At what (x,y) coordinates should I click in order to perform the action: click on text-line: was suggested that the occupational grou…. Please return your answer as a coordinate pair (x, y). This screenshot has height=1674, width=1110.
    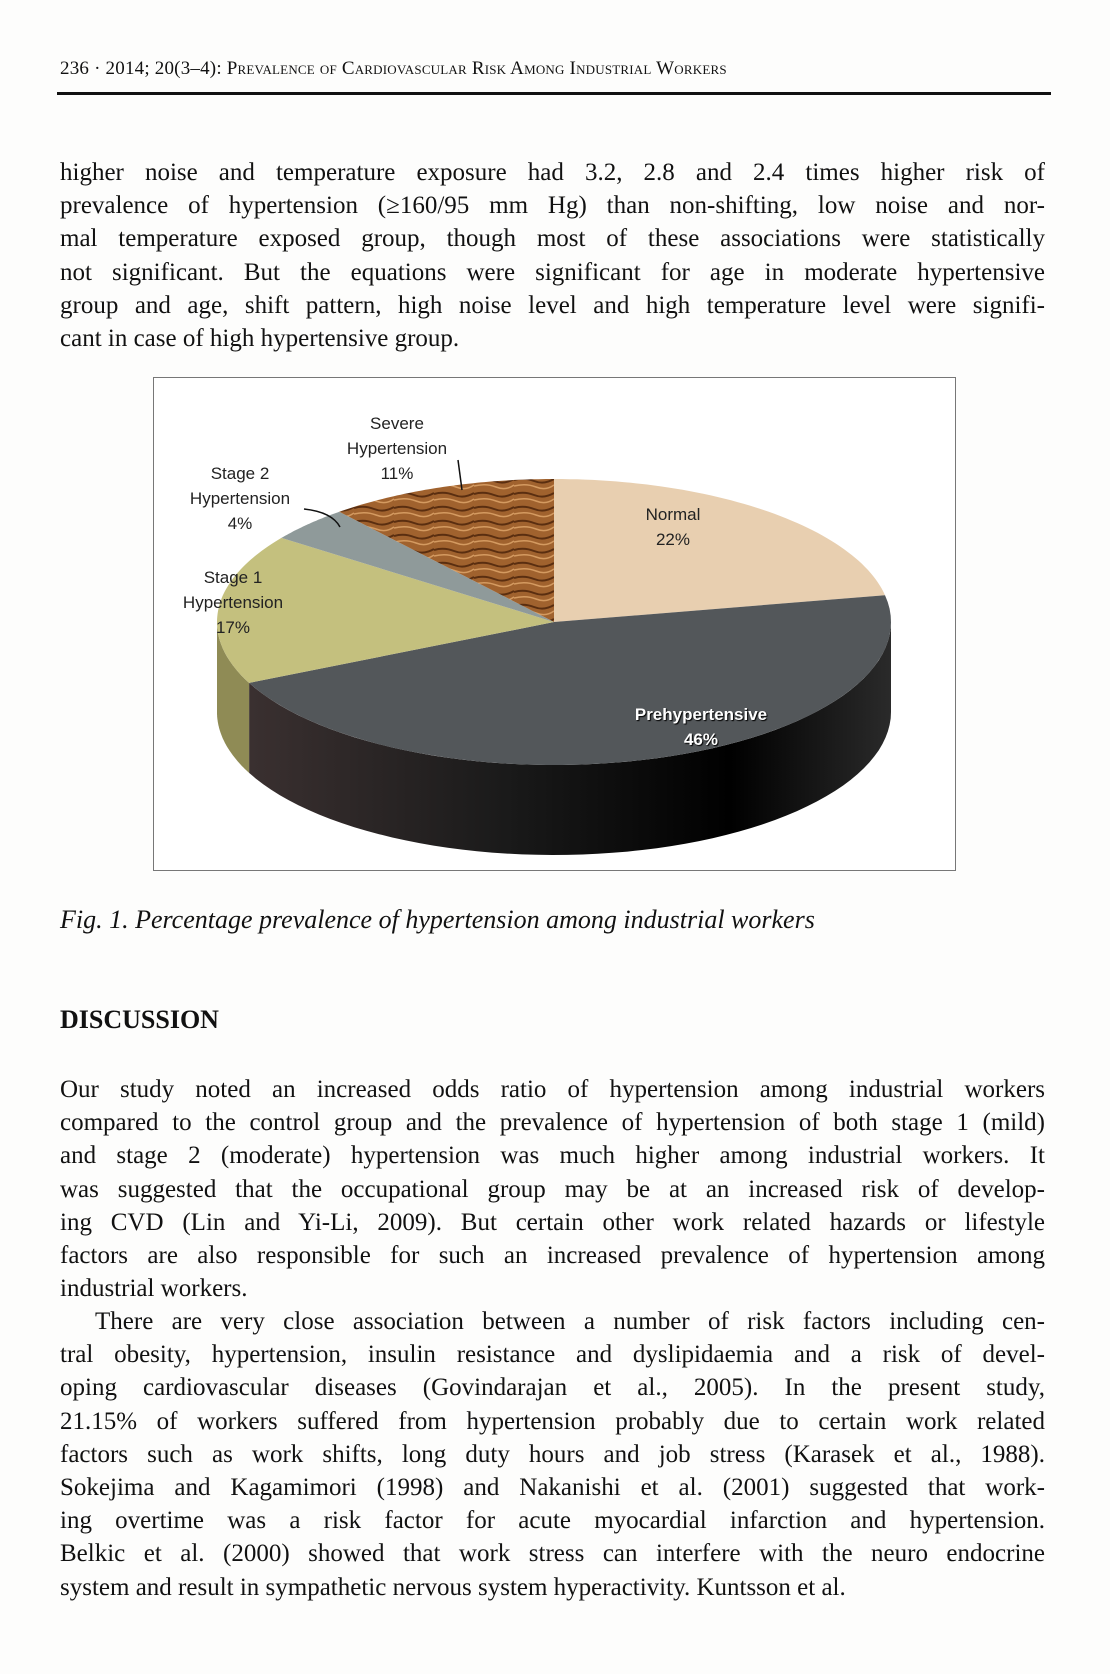
    Looking at the image, I should click on (552, 1189).